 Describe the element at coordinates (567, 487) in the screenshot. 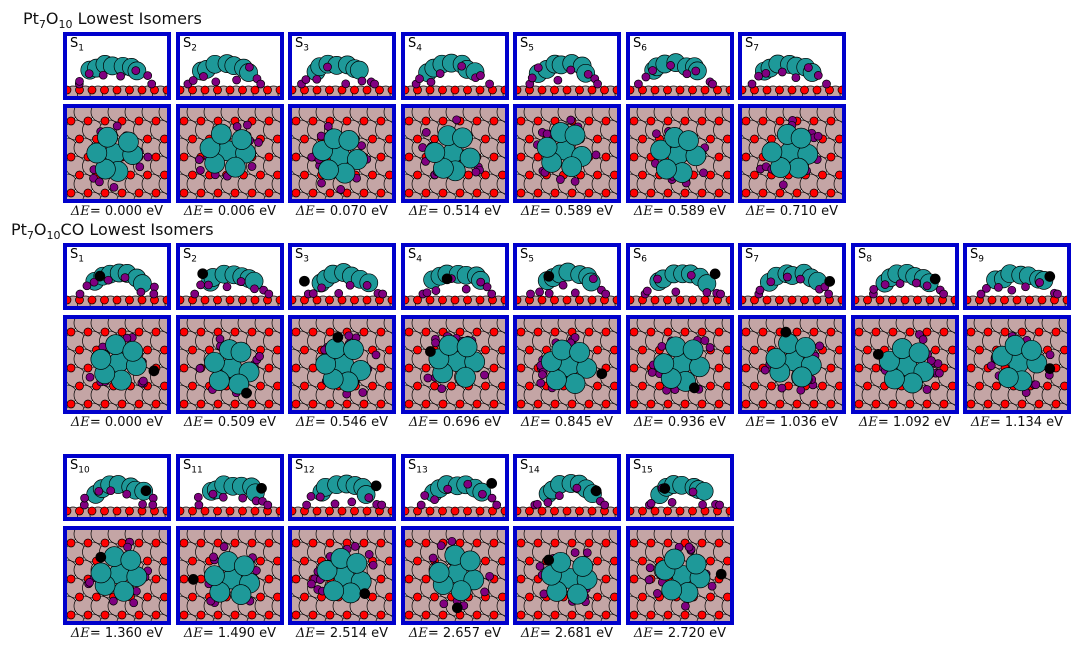

I see `isomer-side-view: S14` at that location.